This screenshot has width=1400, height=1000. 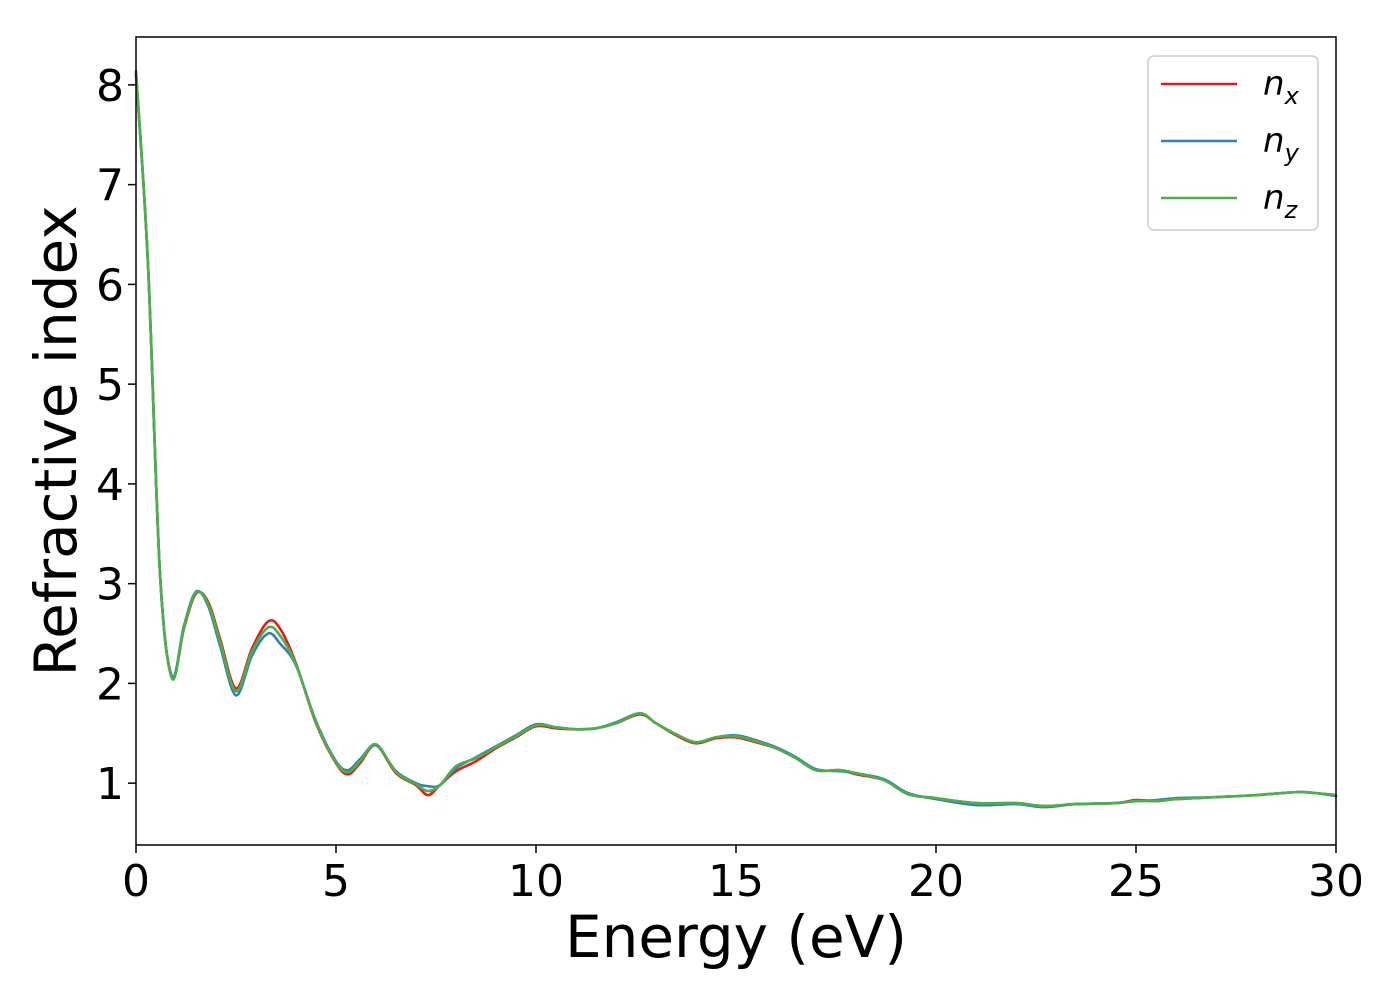 What do you see at coordinates (1291, 210) in the screenshot?
I see `legend-label-subscript: z` at bounding box center [1291, 210].